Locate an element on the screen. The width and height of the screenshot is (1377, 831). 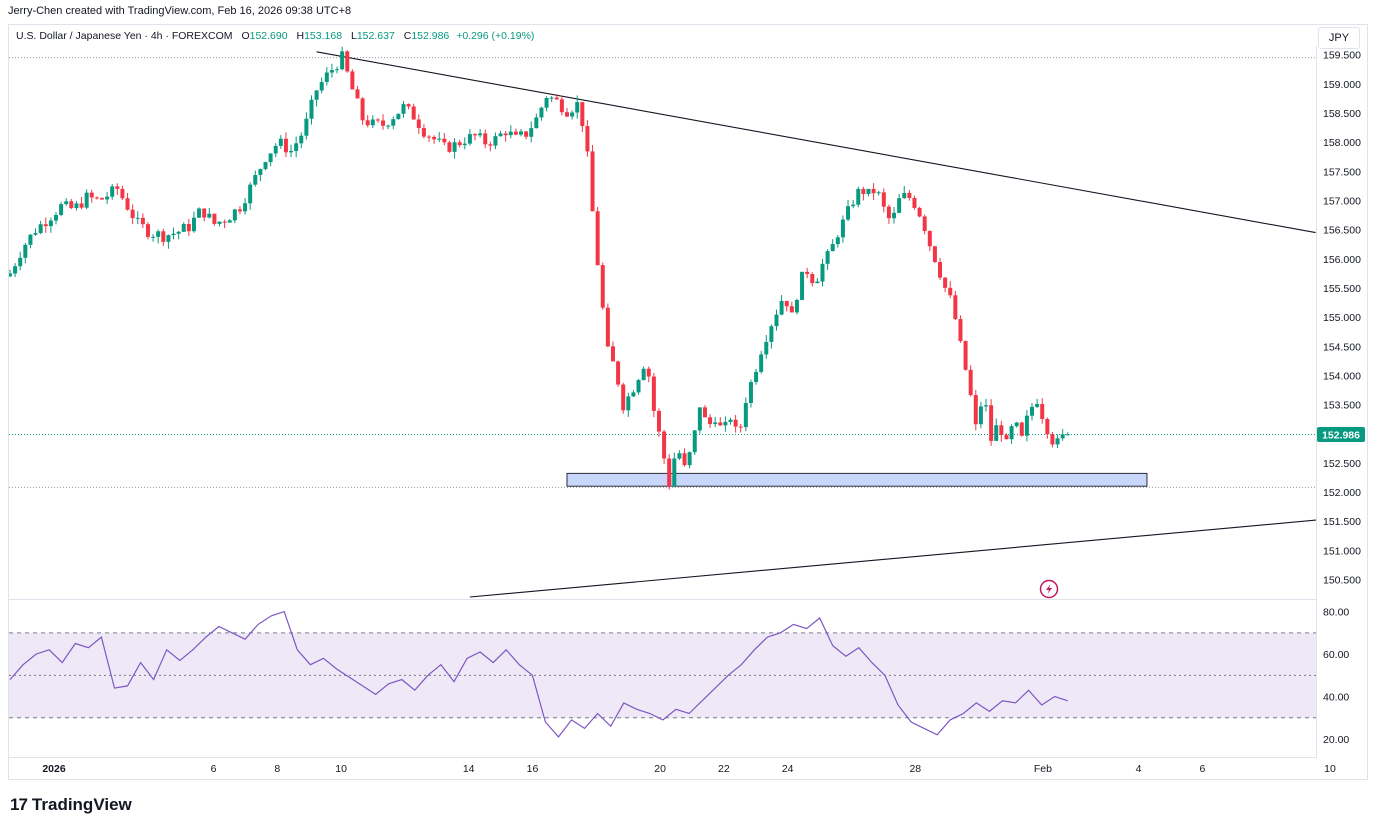
time-tick-label: 16 is located at coordinates (533, 769).